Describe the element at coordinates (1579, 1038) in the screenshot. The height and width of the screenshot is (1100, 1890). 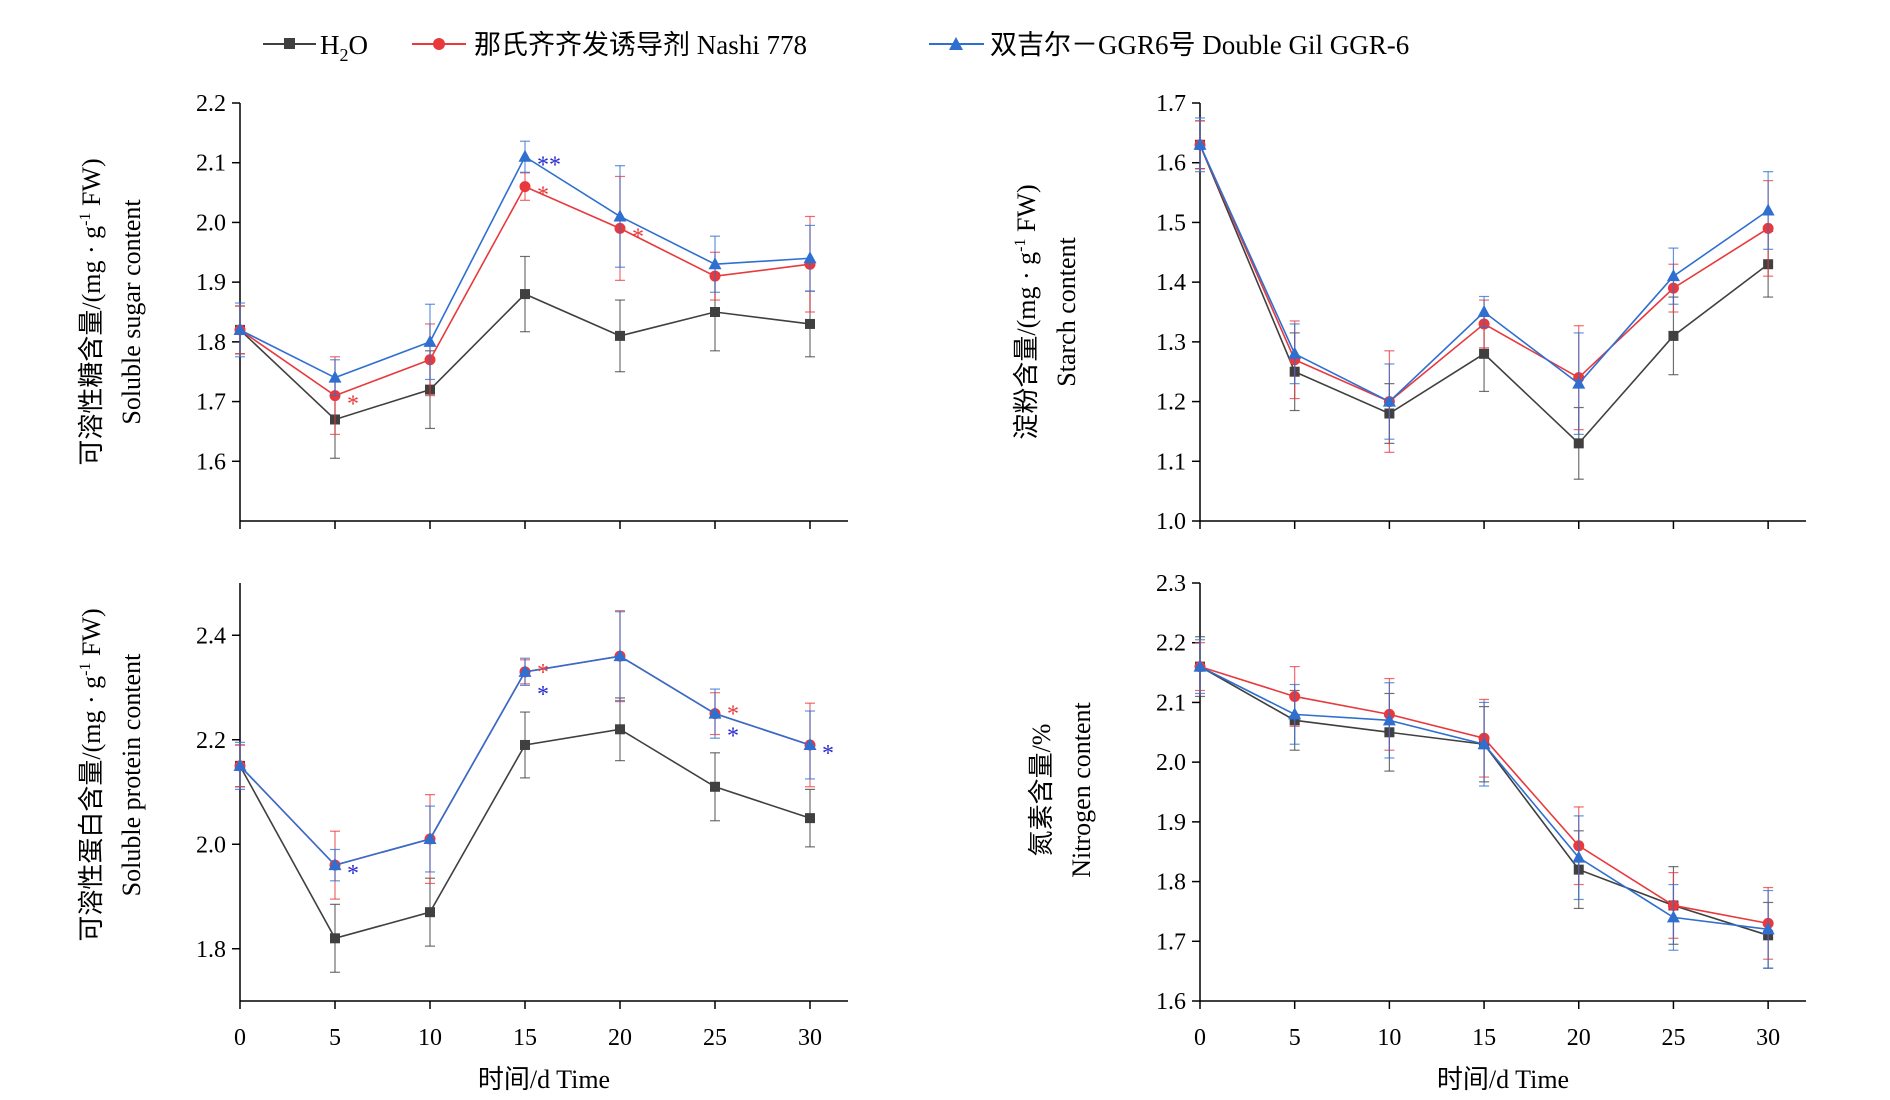
I see `x-tick-label: 20` at that location.